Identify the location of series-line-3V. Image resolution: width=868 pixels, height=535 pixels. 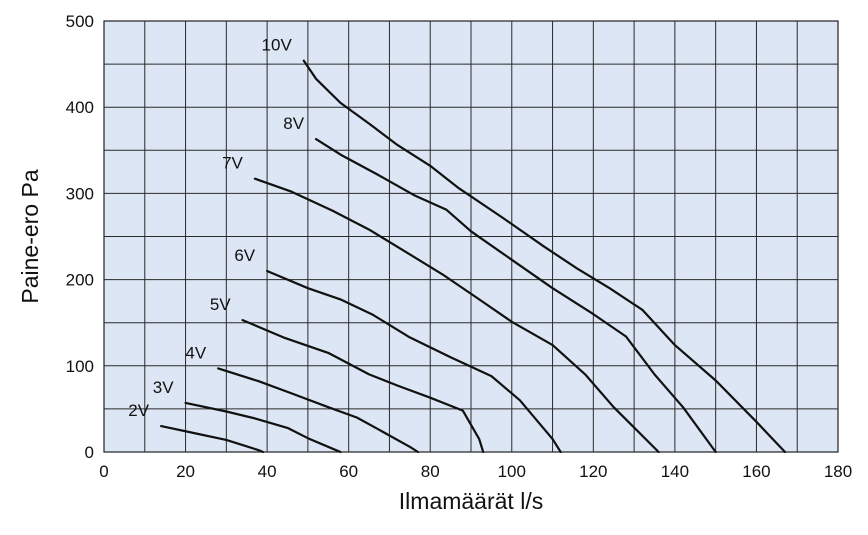
(263, 427).